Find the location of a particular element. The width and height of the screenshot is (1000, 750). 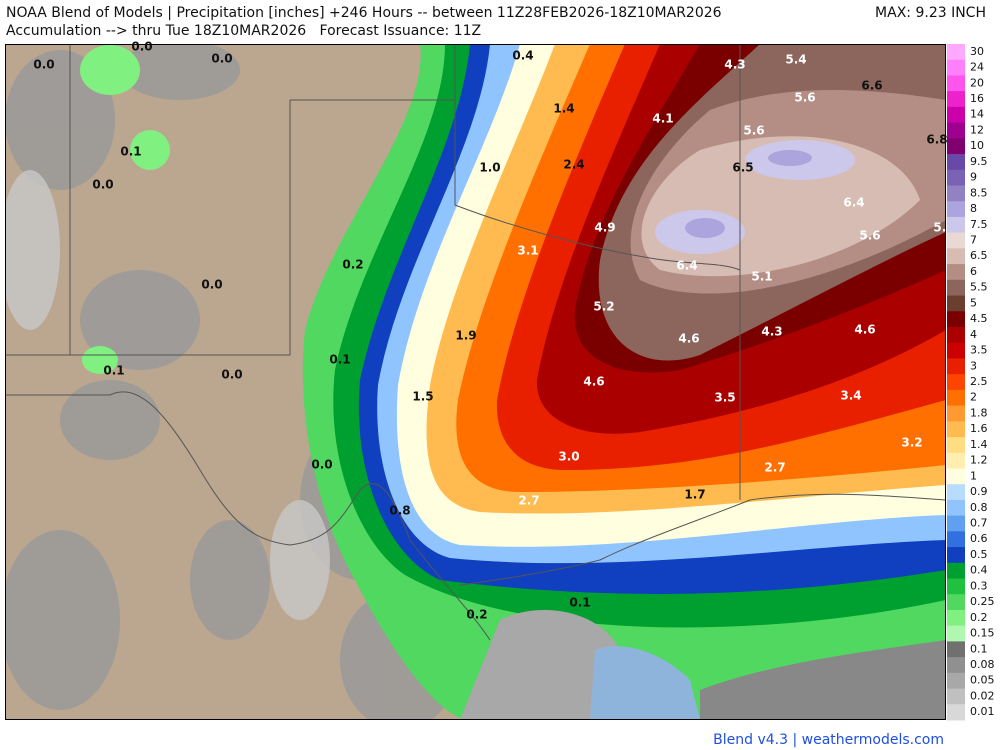

legend-label: 3 is located at coordinates (973, 365).